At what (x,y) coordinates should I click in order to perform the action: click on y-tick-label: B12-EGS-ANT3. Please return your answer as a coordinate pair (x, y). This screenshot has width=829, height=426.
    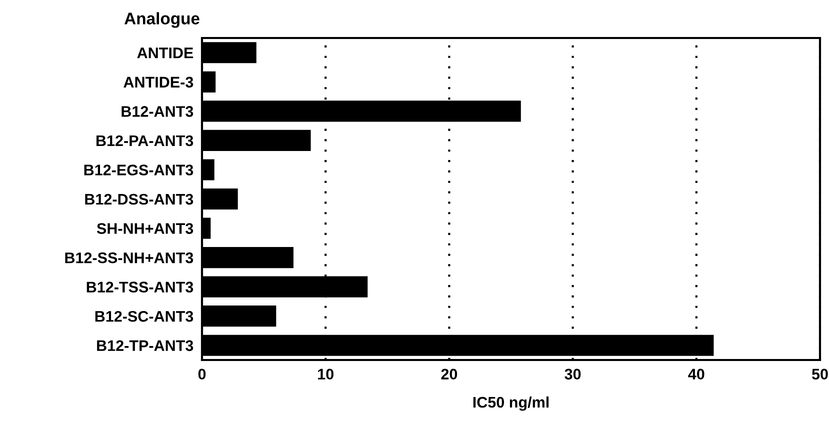
    Looking at the image, I should click on (139, 170).